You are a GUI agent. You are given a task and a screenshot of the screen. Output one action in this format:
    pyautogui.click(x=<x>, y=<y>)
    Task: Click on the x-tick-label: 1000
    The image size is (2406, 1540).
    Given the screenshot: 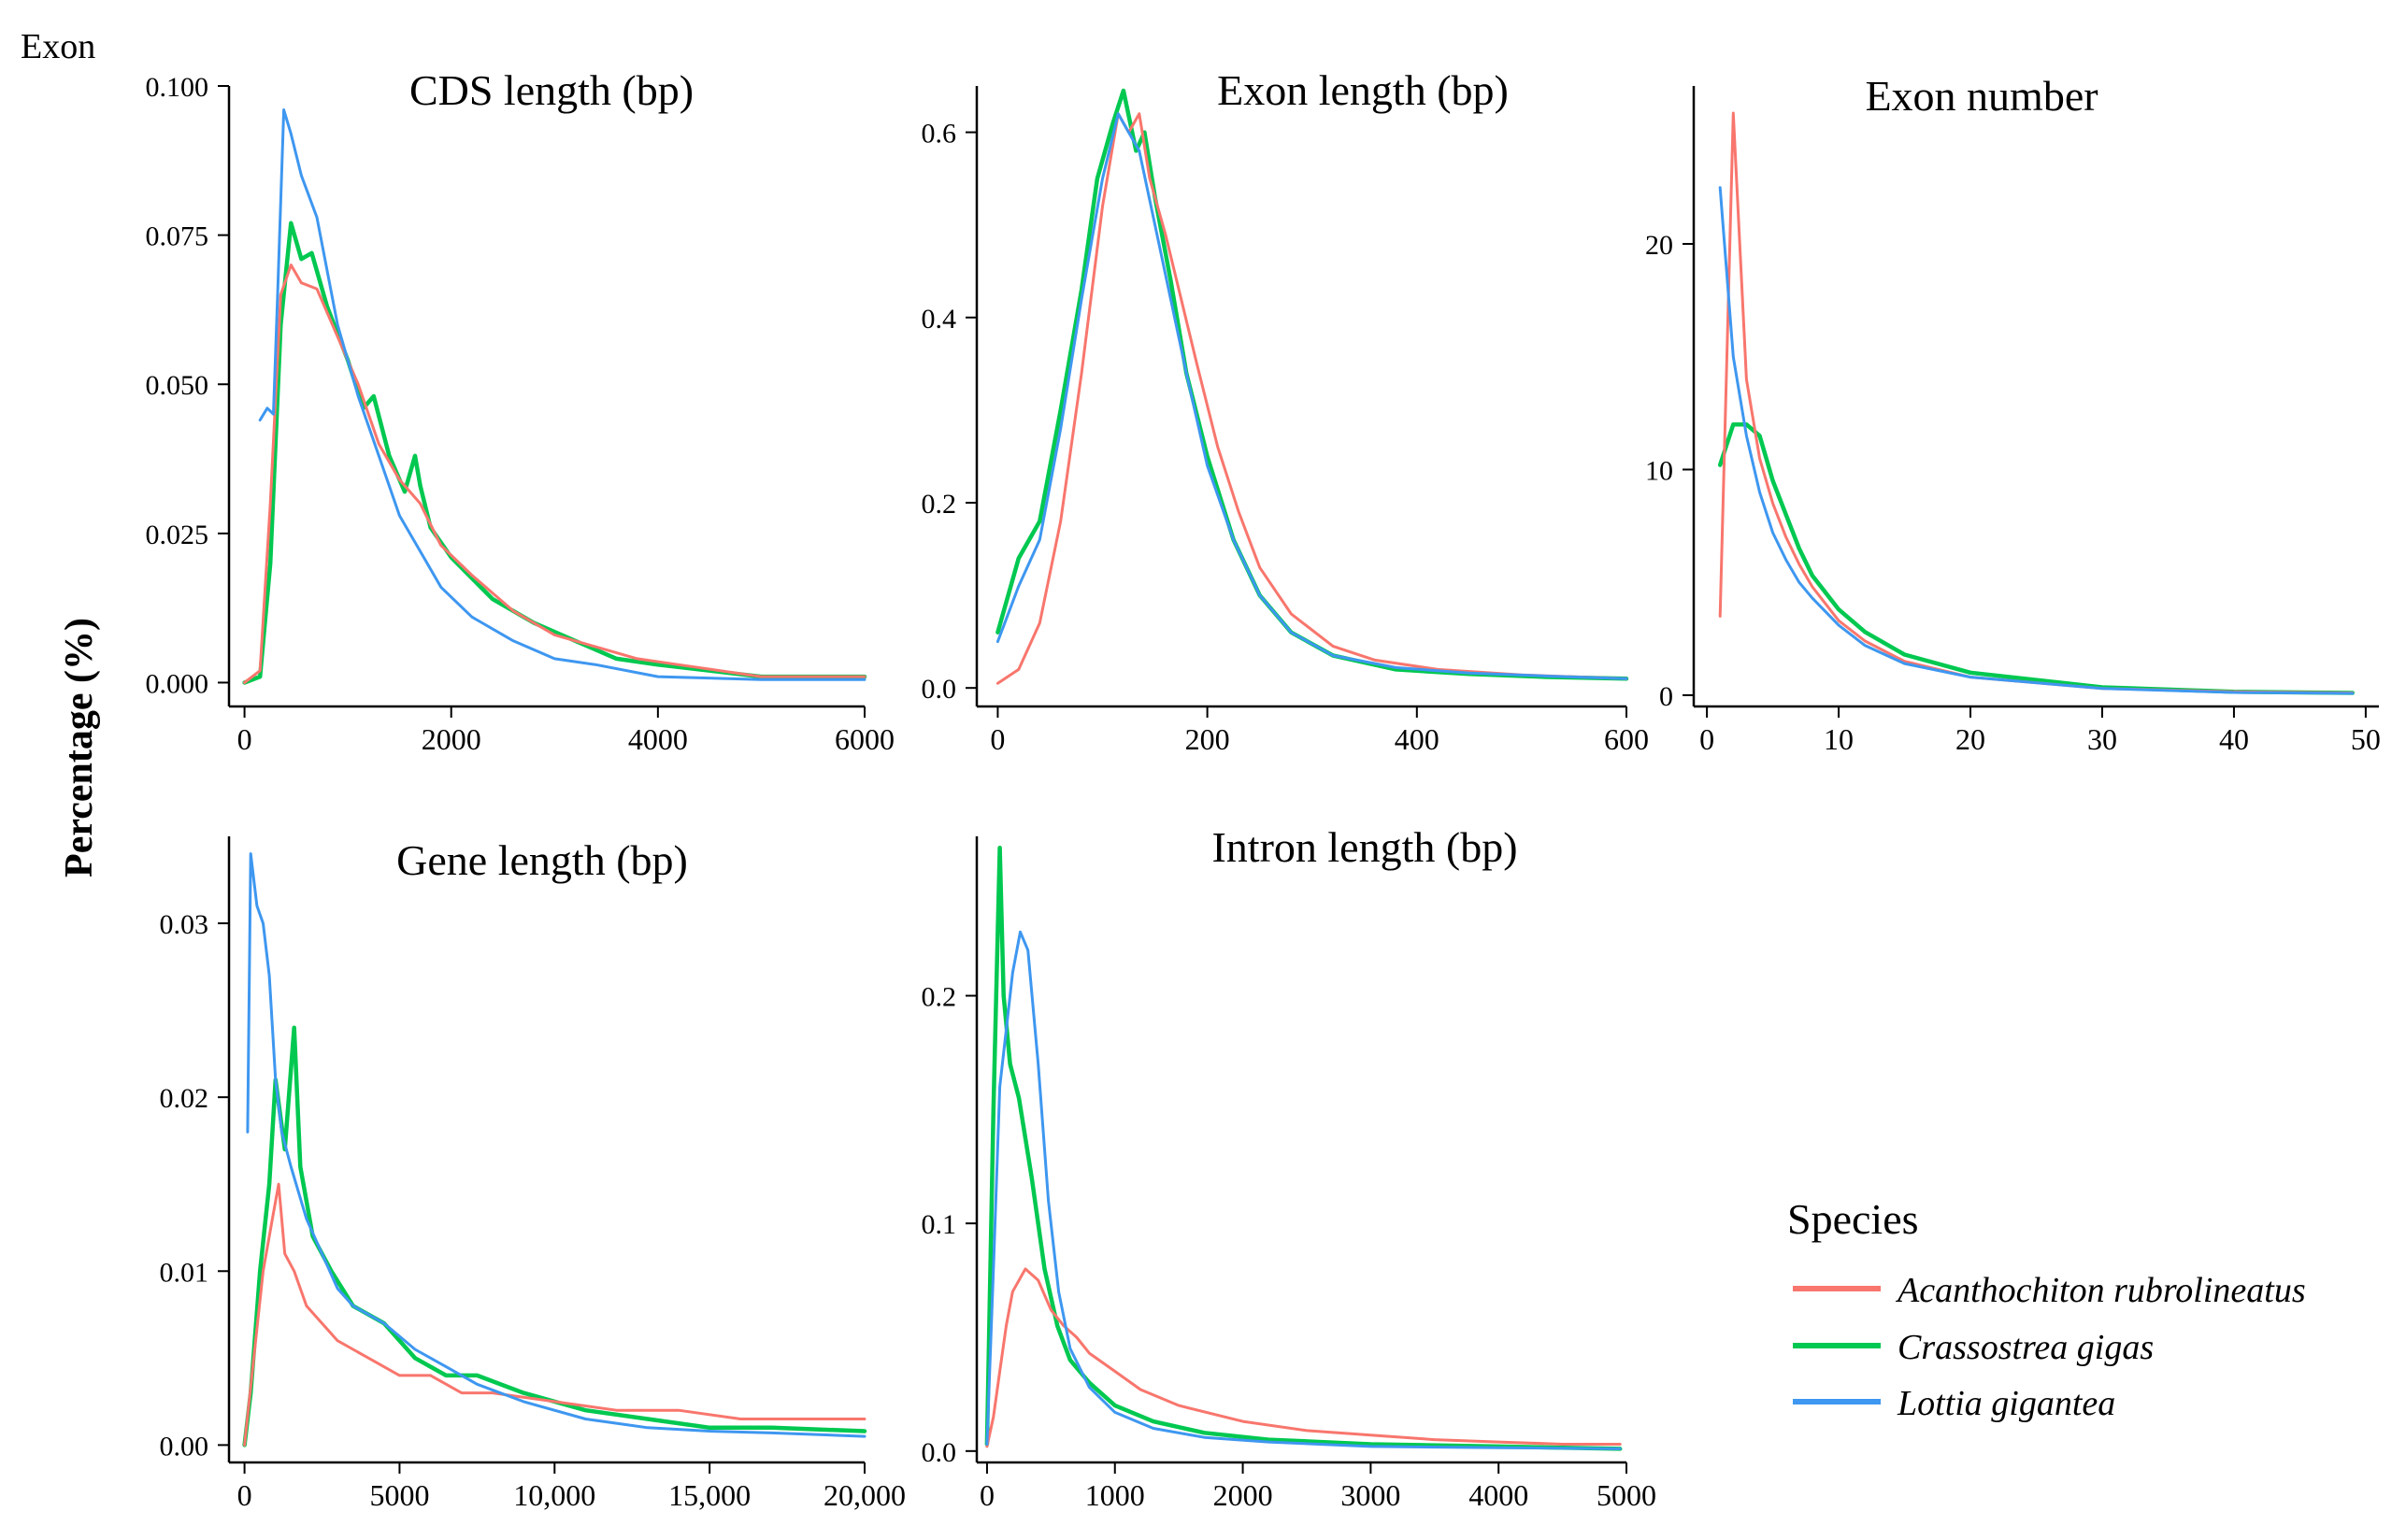 What is the action you would take?
    pyautogui.click(x=1115, y=1495)
    